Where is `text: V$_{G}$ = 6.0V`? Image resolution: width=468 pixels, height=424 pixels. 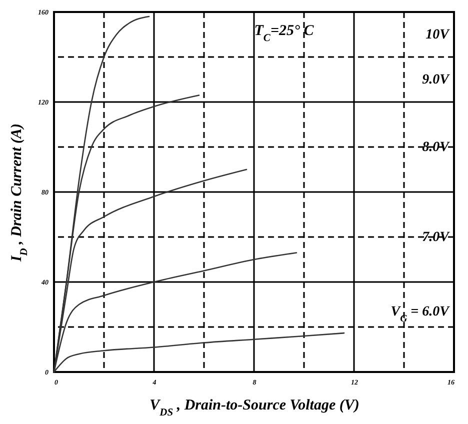
text: V$_{G}$ = 6.0V is located at coordinates (420, 314).